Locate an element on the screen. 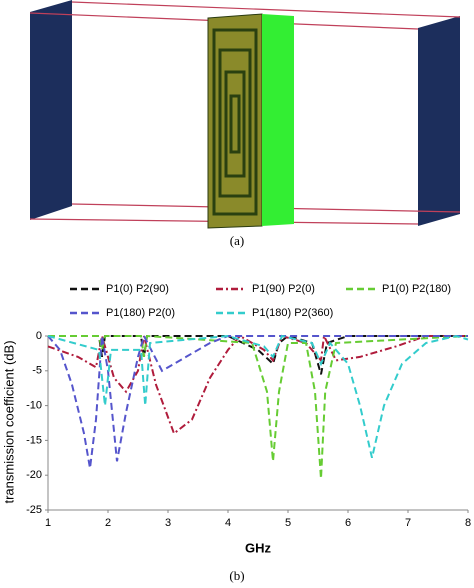 The image size is (474, 588). y-tick-label: -25 is located at coordinates (34, 510).